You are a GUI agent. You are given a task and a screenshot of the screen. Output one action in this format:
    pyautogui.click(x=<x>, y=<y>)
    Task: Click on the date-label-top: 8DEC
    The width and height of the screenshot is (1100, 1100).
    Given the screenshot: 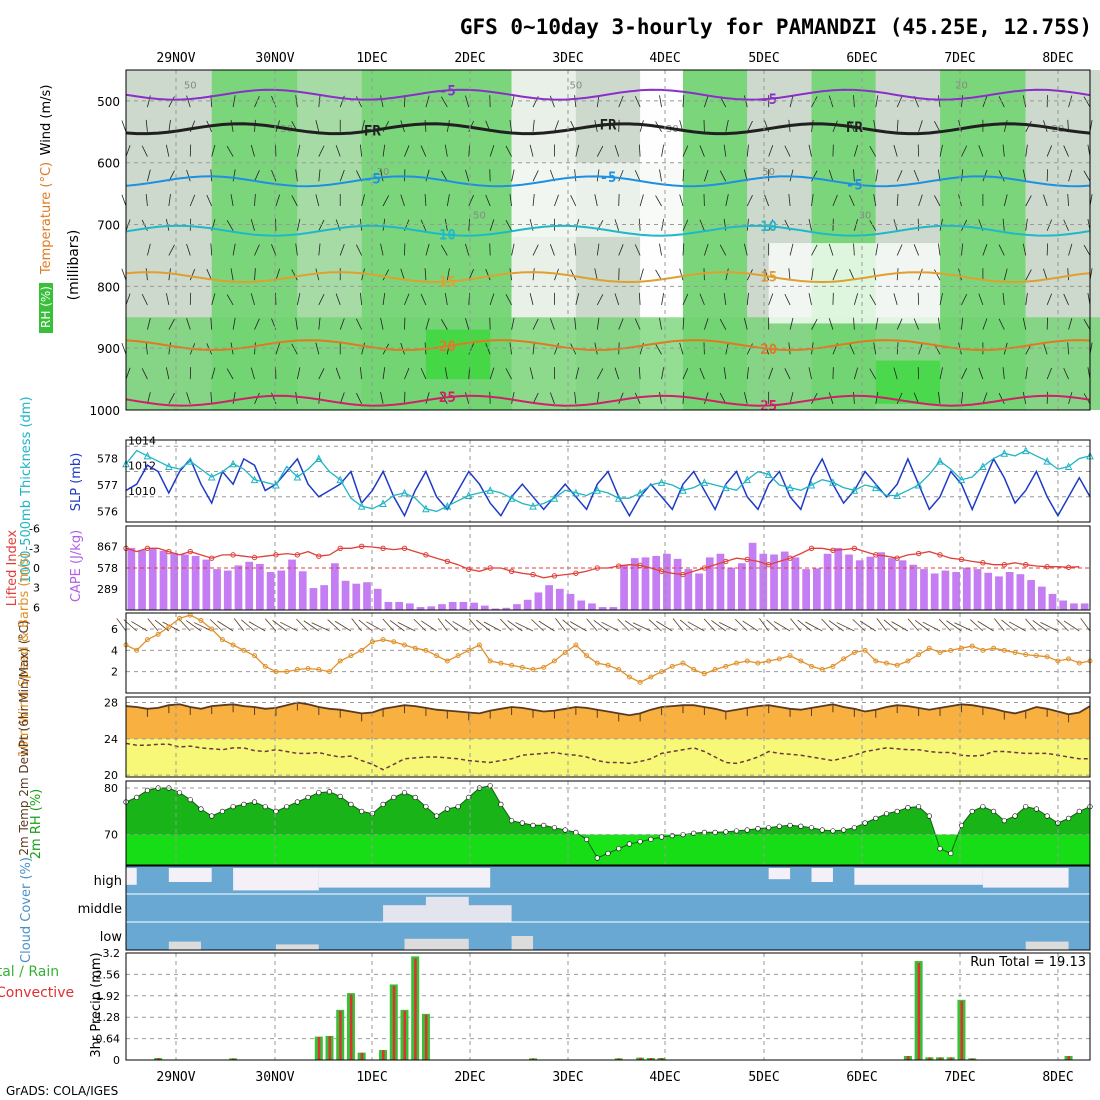 What is the action you would take?
    pyautogui.click(x=1057, y=58)
    